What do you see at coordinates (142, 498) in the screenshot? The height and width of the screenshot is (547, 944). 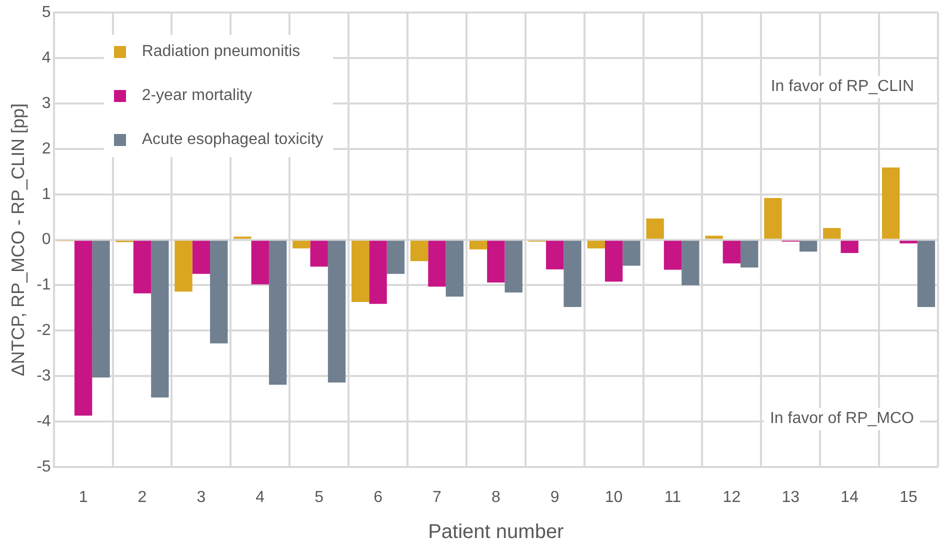 I see `x-tick-label: 2` at bounding box center [142, 498].